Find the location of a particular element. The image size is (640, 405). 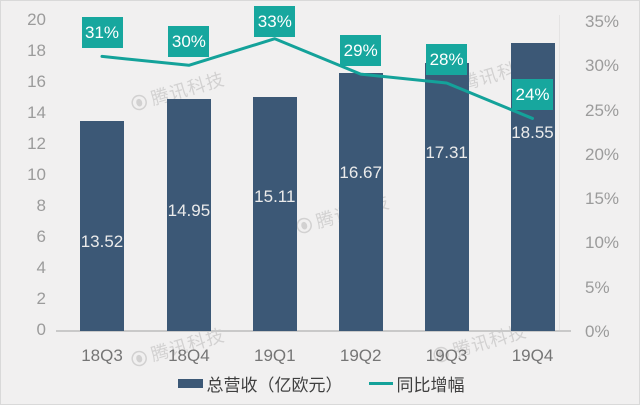

right-axis-tick: 5% is located at coordinates (597, 287).